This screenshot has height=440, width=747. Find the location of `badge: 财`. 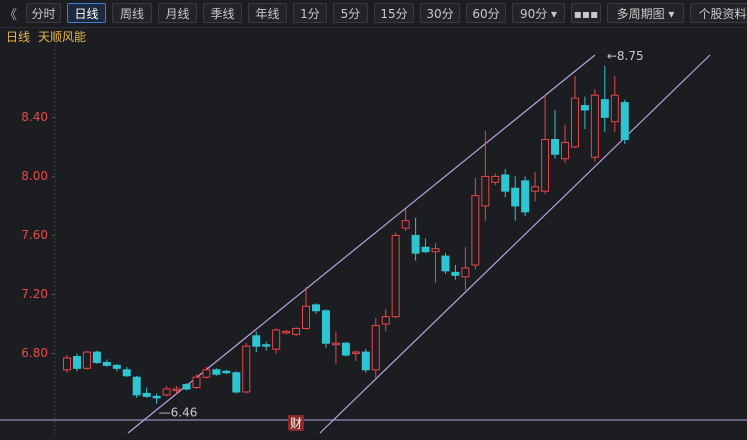

badge: 财 is located at coordinates (296, 424).